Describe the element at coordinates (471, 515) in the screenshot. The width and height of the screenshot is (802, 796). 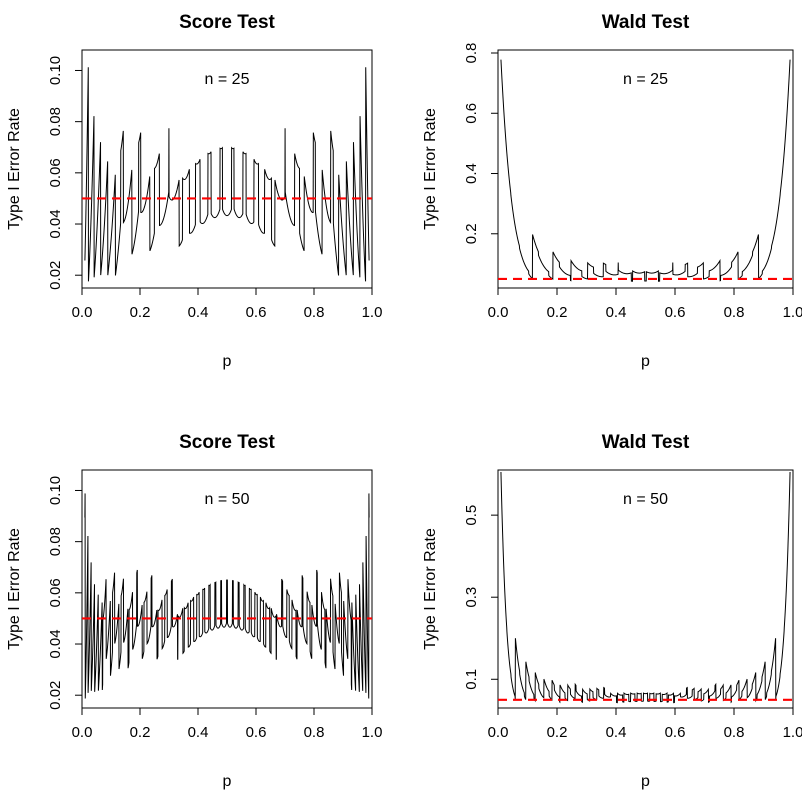
I see `y-tick-label: 0.5` at that location.